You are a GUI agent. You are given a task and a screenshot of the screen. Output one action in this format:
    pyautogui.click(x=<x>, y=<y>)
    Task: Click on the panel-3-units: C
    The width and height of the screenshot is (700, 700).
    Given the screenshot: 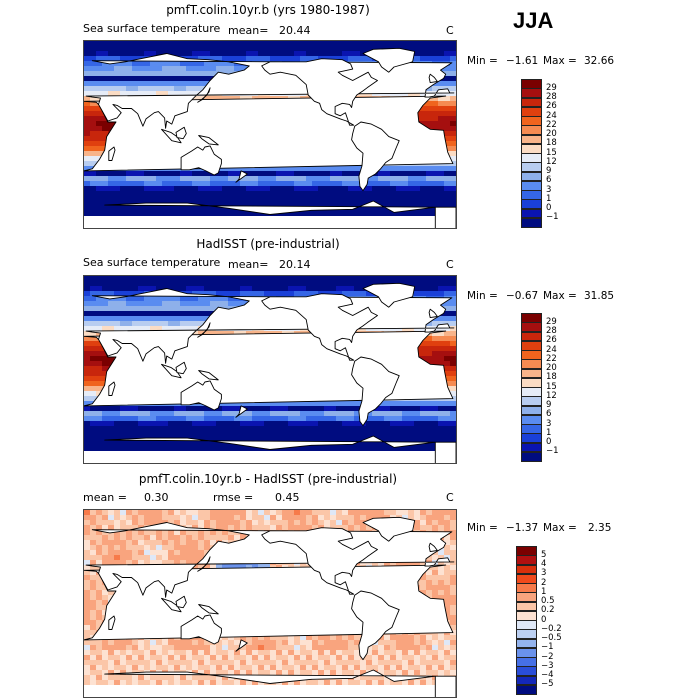 What is the action you would take?
    pyautogui.click(x=450, y=497)
    